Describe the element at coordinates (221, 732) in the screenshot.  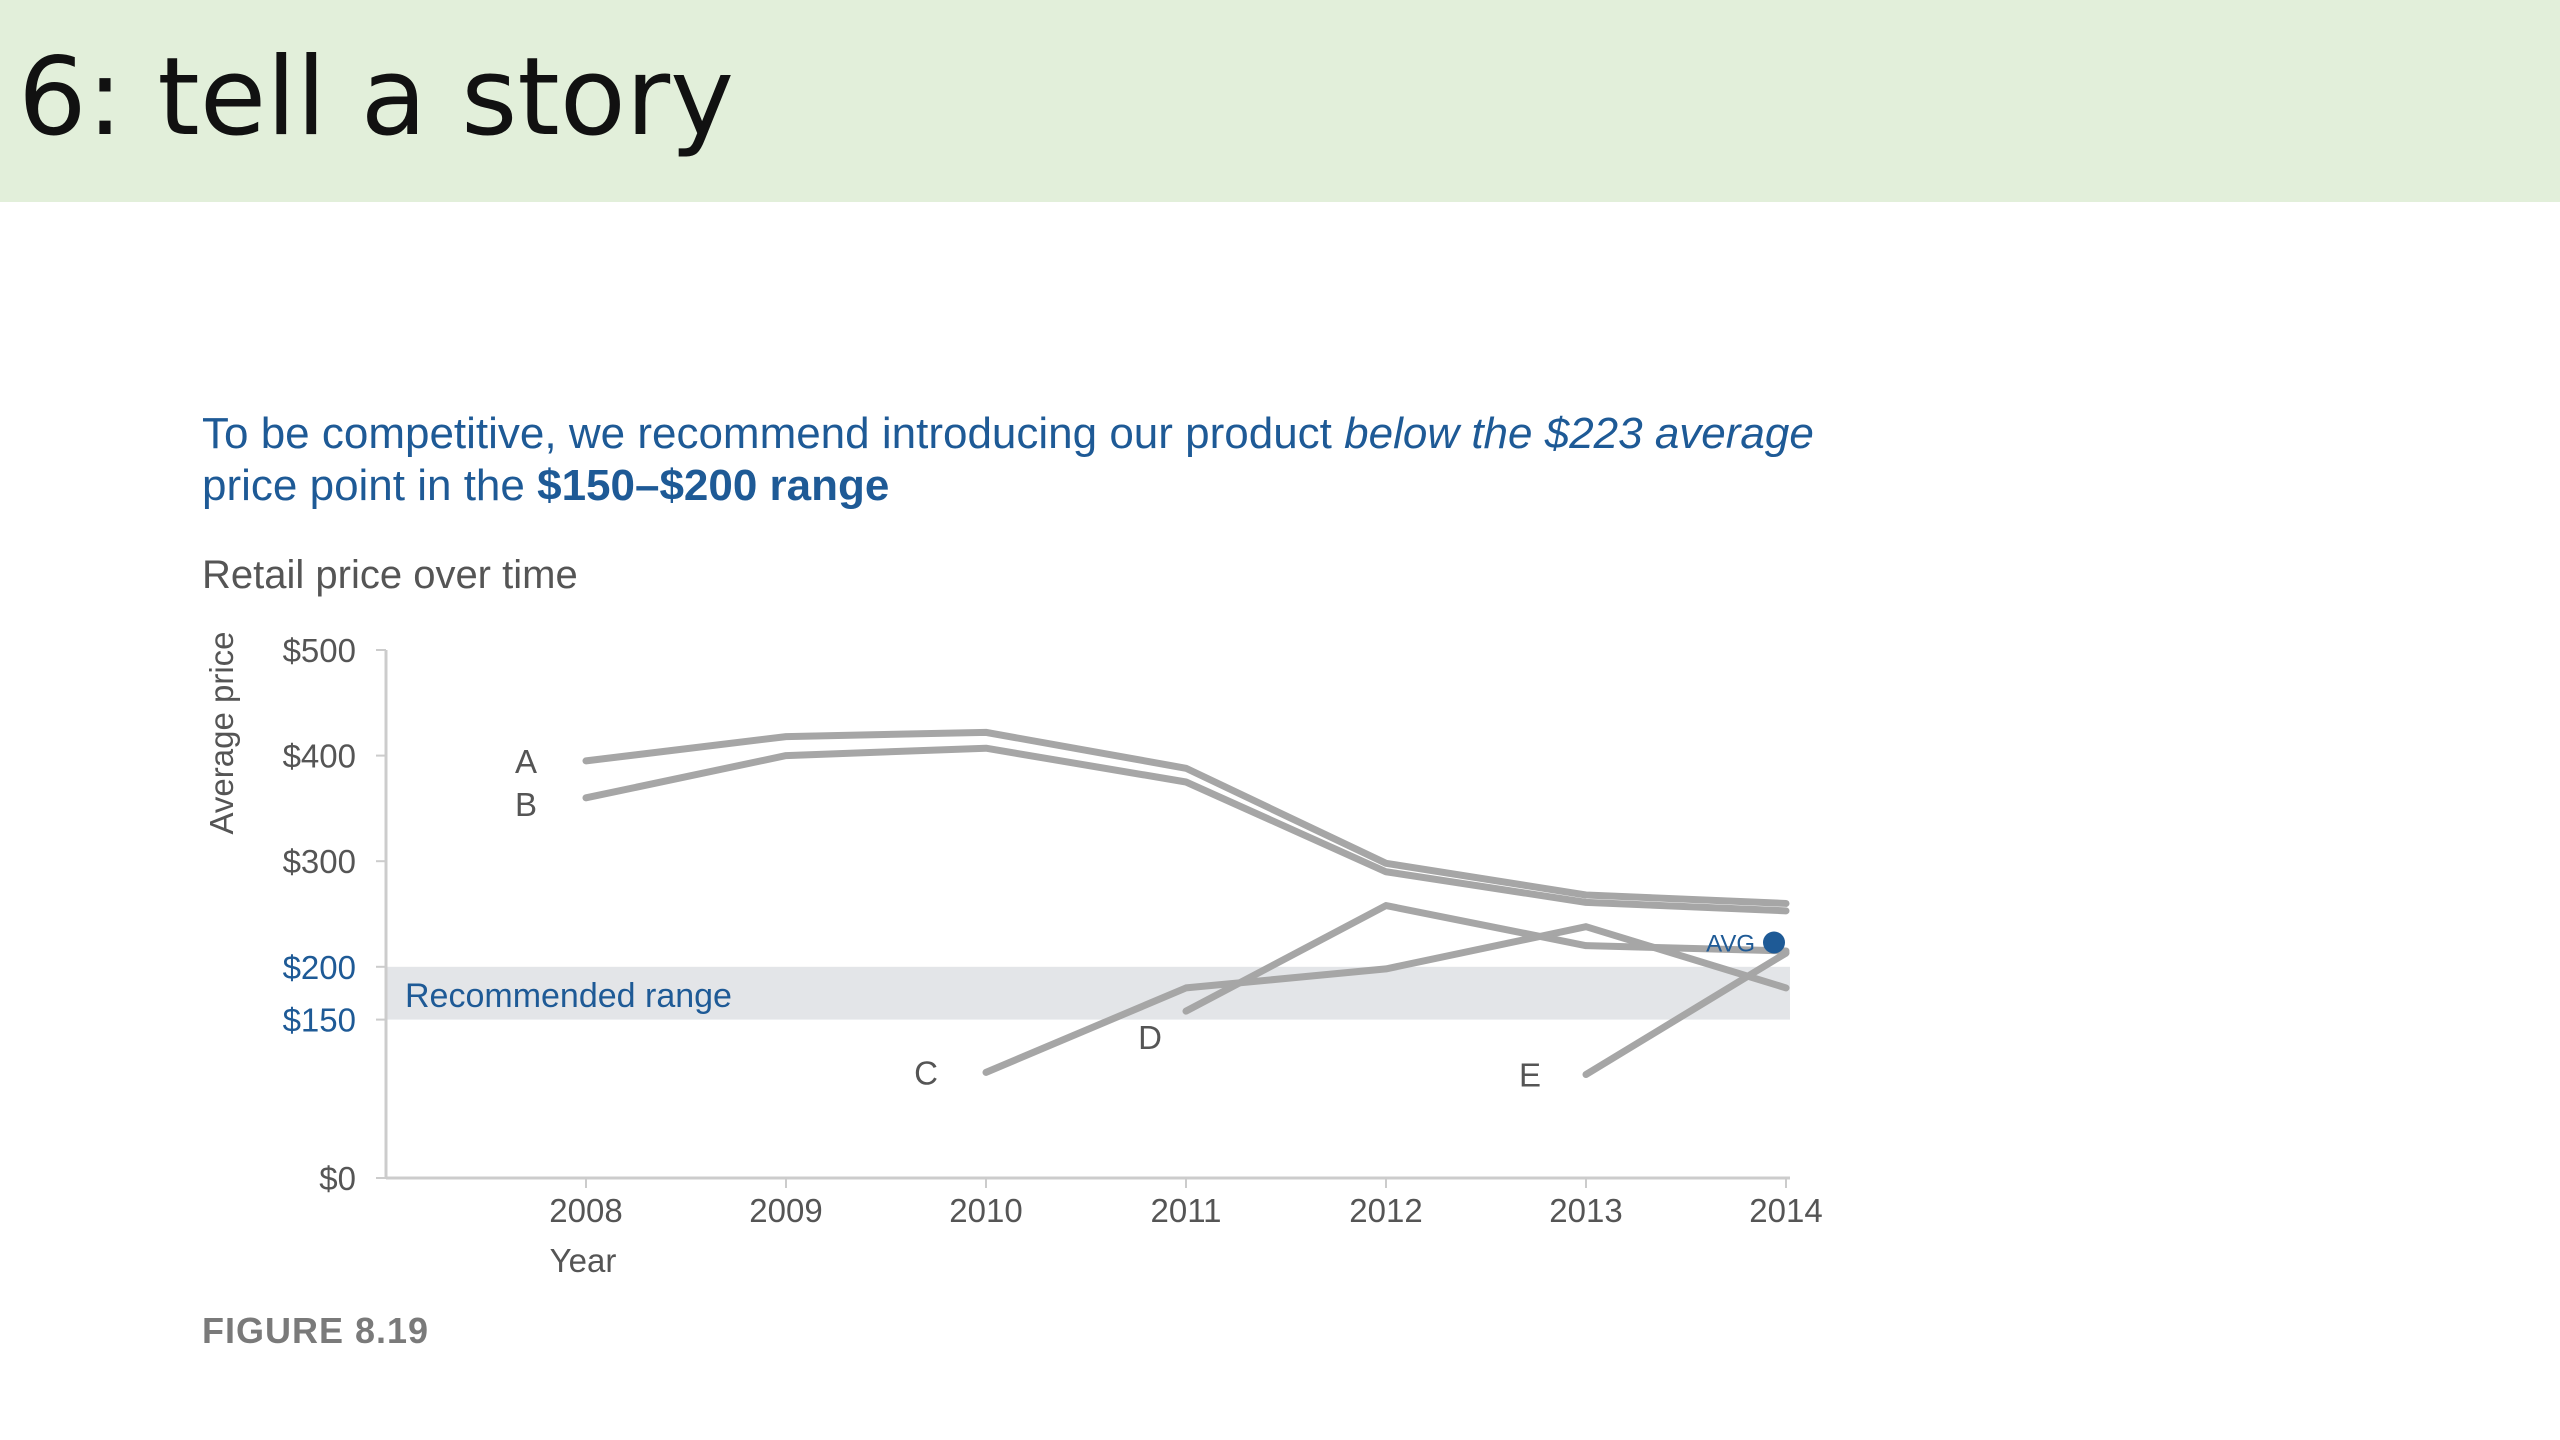
I see `y-axis-title: Average price` at that location.